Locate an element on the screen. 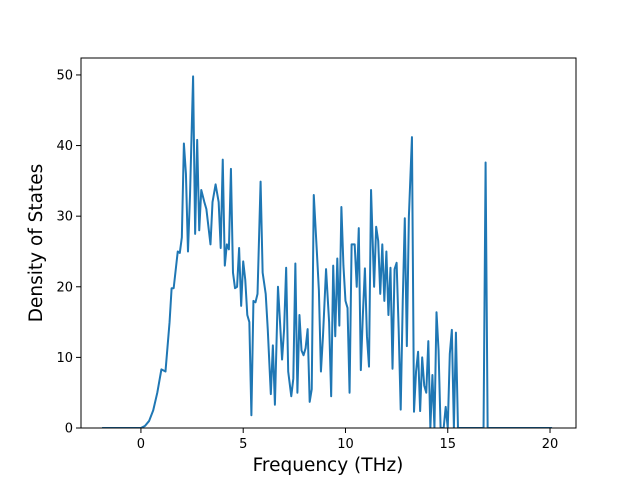  y-tick-label: 20 is located at coordinates (64, 287).